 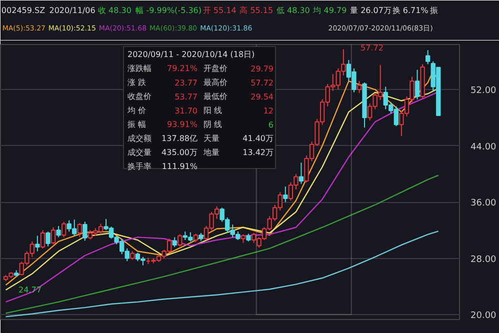 What do you see at coordinates (140, 138) in the screenshot?
I see `annotation: 成交额` at bounding box center [140, 138].